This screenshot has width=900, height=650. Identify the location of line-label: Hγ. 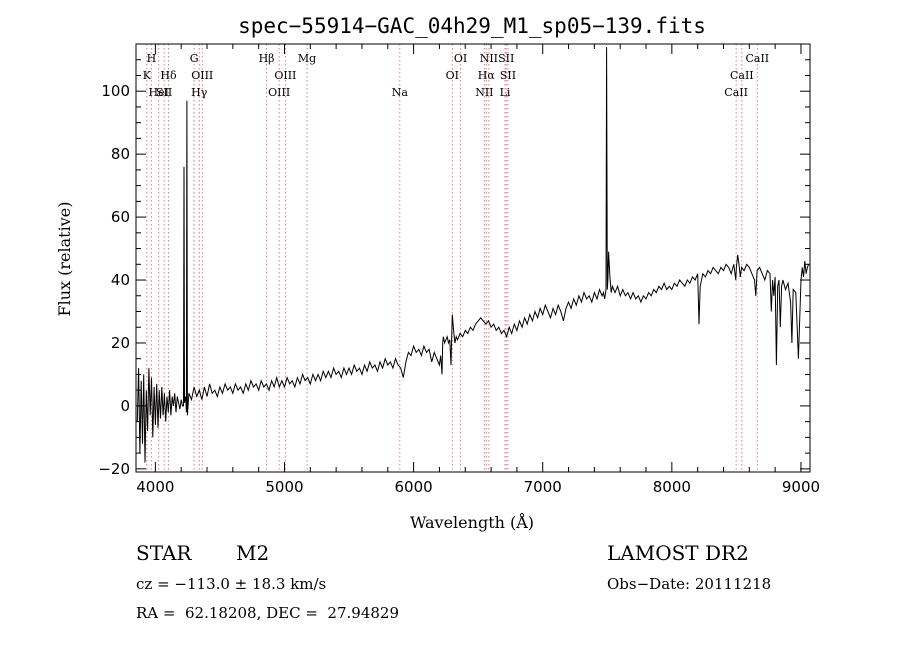
(199, 92).